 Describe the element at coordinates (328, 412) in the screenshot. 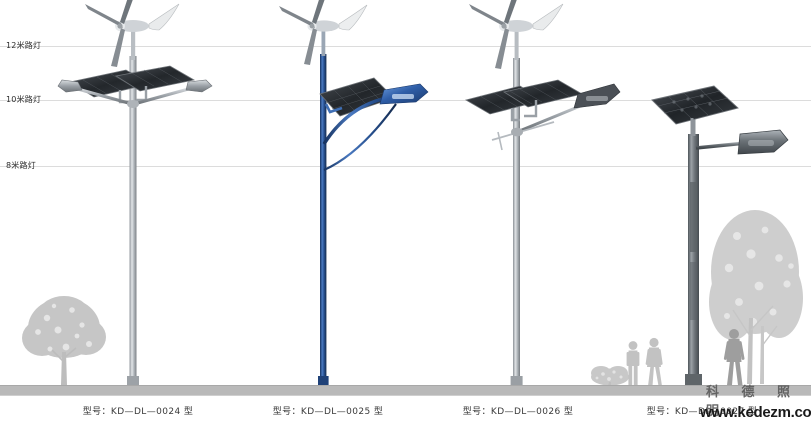

I see `caption-0025: 型号：KD—DL—0025 型` at that location.